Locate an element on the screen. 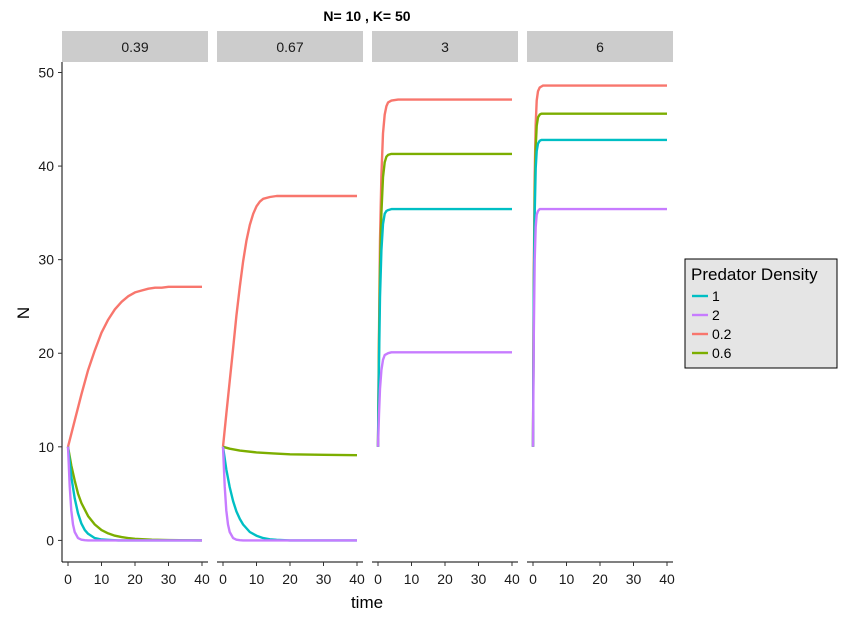  legend-label-2: 2 is located at coordinates (716, 315).